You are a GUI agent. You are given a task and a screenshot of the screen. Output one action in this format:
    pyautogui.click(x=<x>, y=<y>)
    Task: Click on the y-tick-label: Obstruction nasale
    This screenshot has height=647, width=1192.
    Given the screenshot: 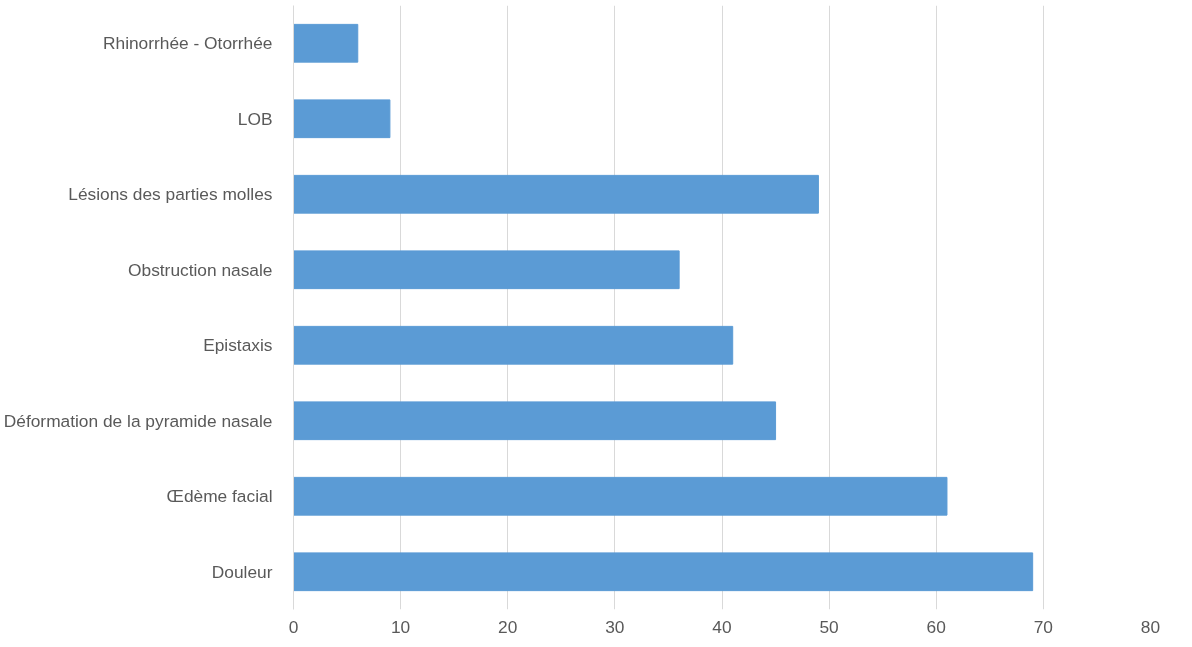 What is the action you would take?
    pyautogui.click(x=200, y=269)
    